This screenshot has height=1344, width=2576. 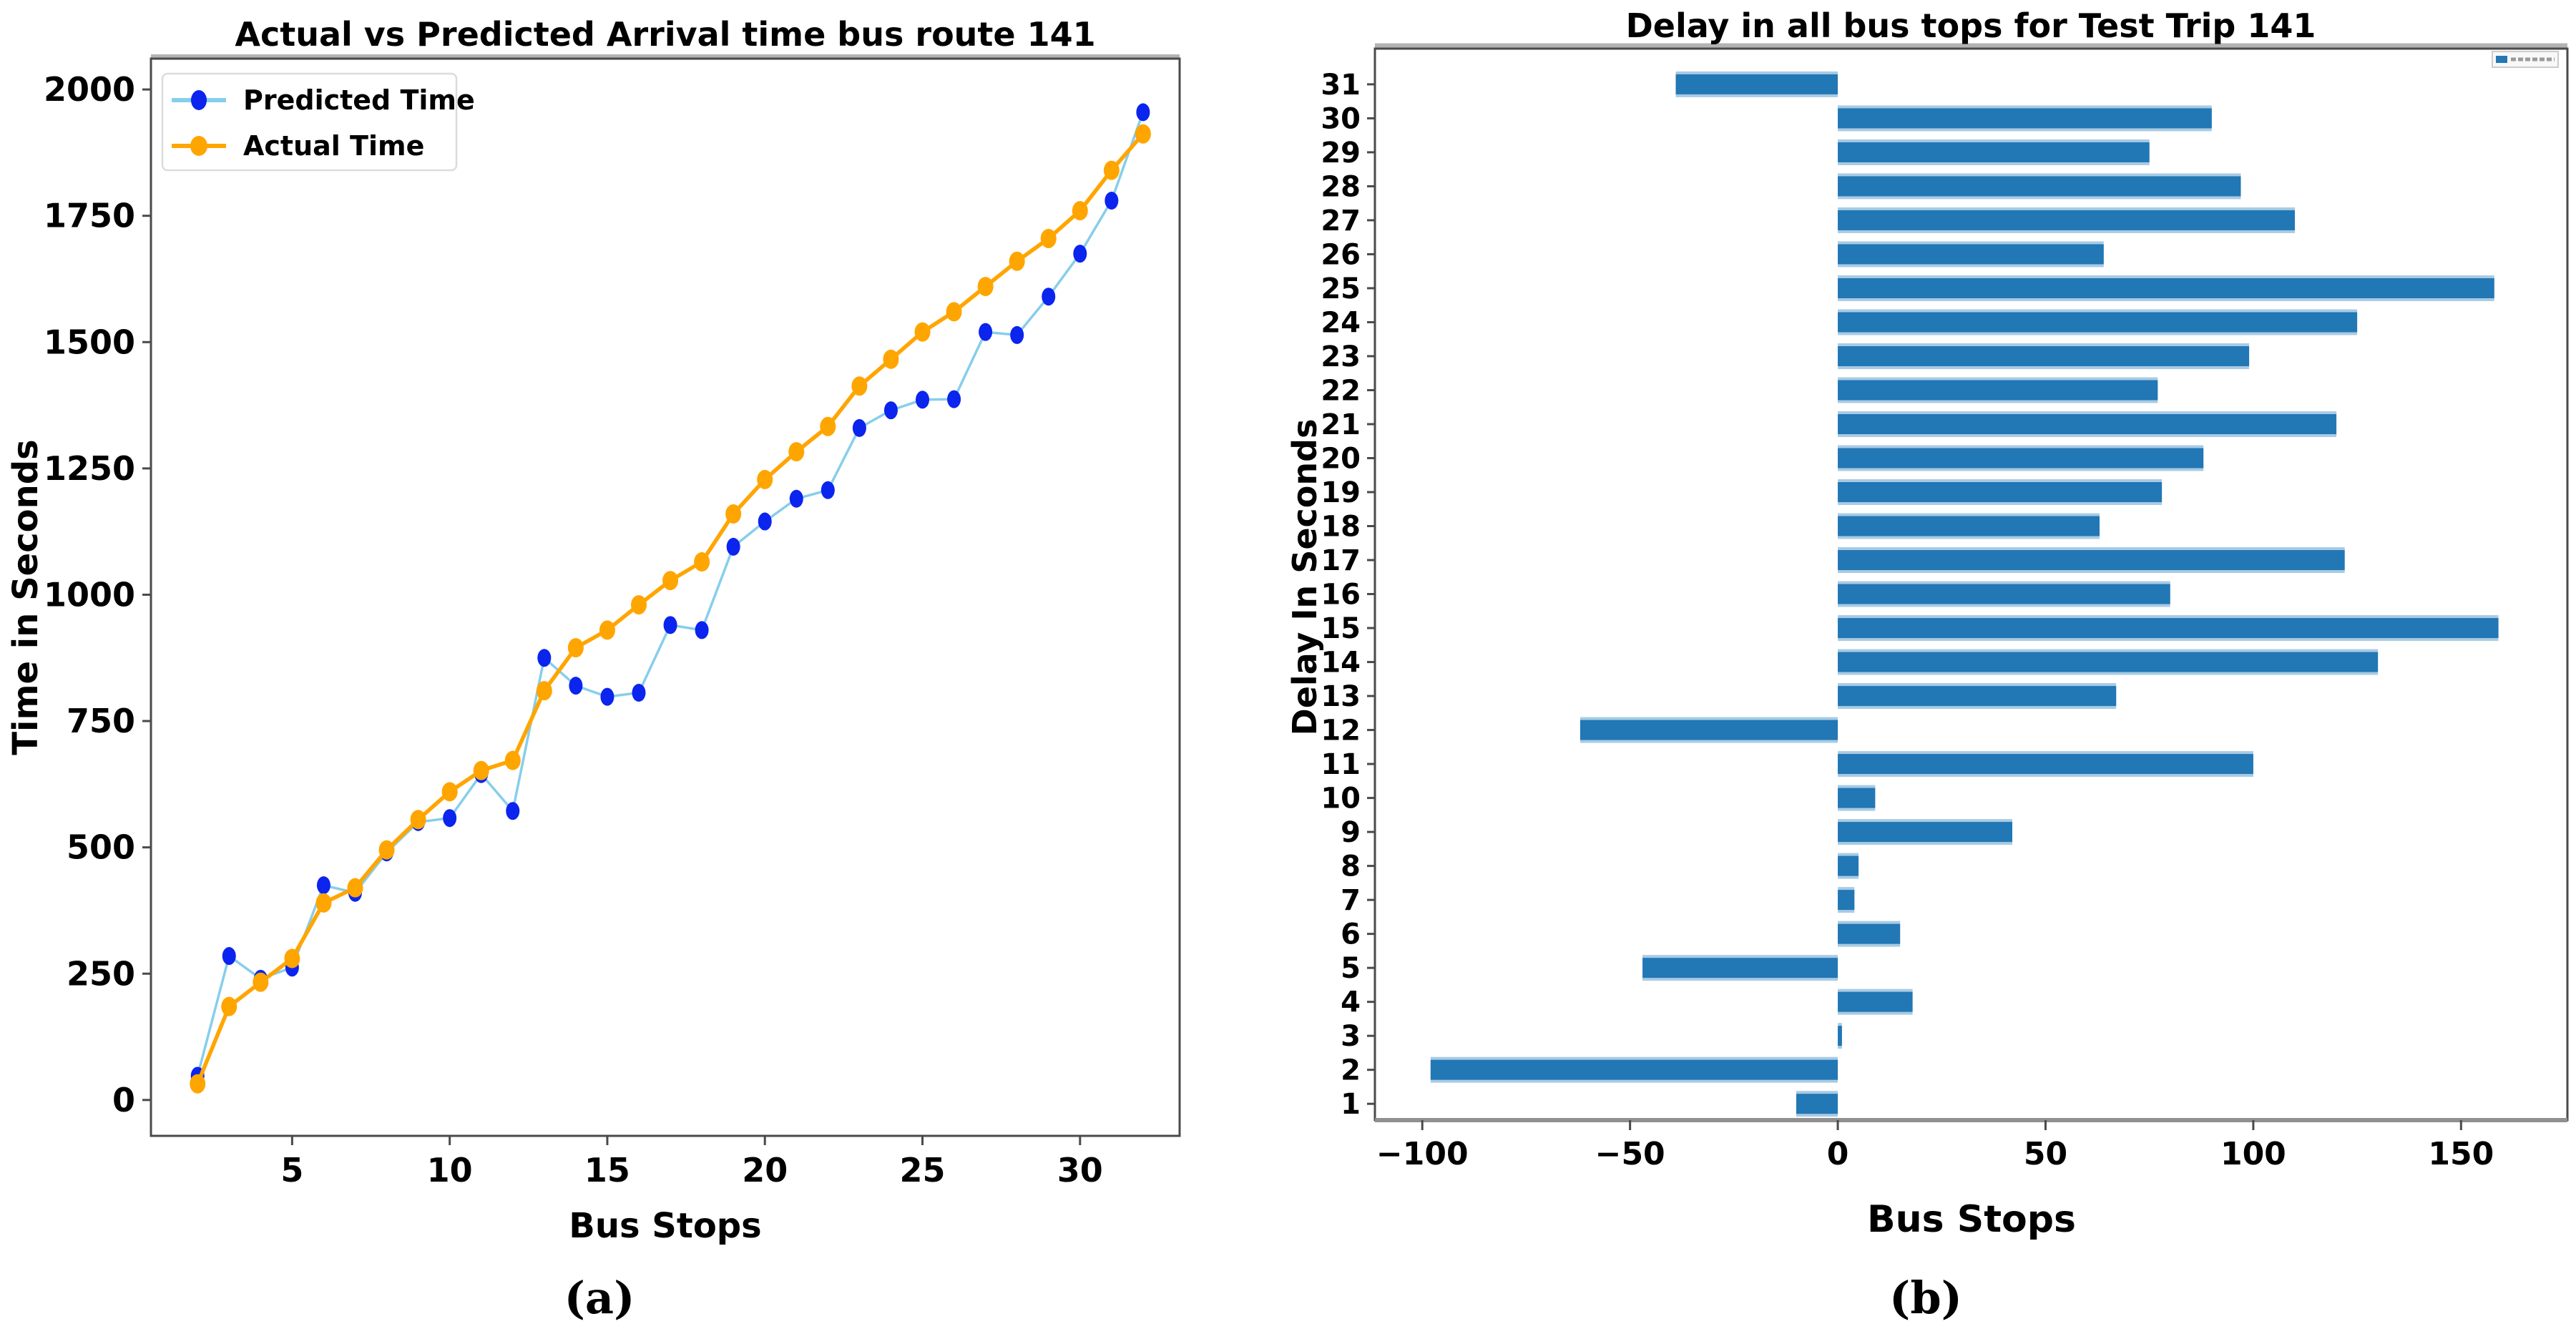 What do you see at coordinates (1351, 1070) in the screenshot?
I see `y-tick-label: 2` at bounding box center [1351, 1070].